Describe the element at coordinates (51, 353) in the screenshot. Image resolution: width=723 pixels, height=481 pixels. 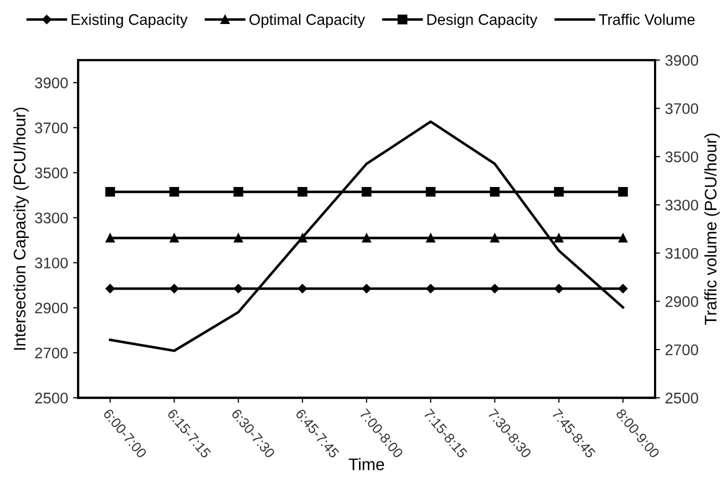
I see `y-tick-label: 2700` at that location.